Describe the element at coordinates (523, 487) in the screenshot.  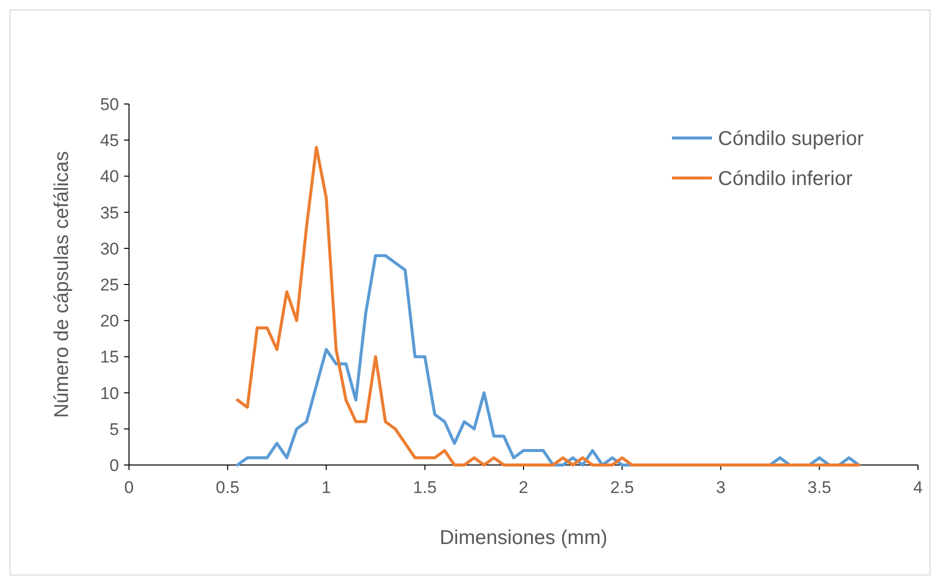
I see `x-tick-label: 2` at that location.